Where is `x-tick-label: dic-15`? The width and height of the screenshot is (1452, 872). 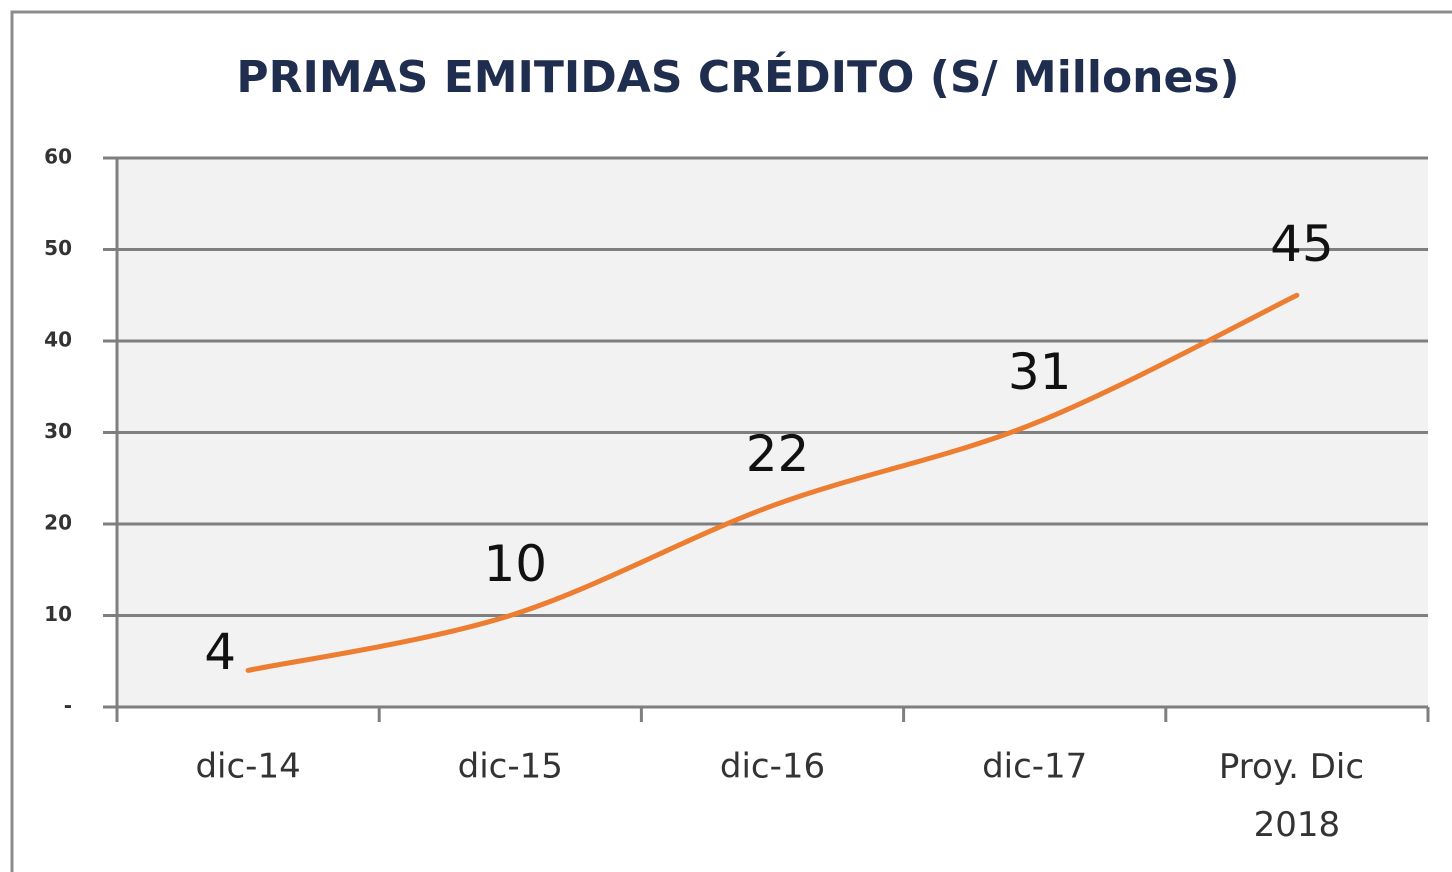 x-tick-label: dic-15 is located at coordinates (510, 767).